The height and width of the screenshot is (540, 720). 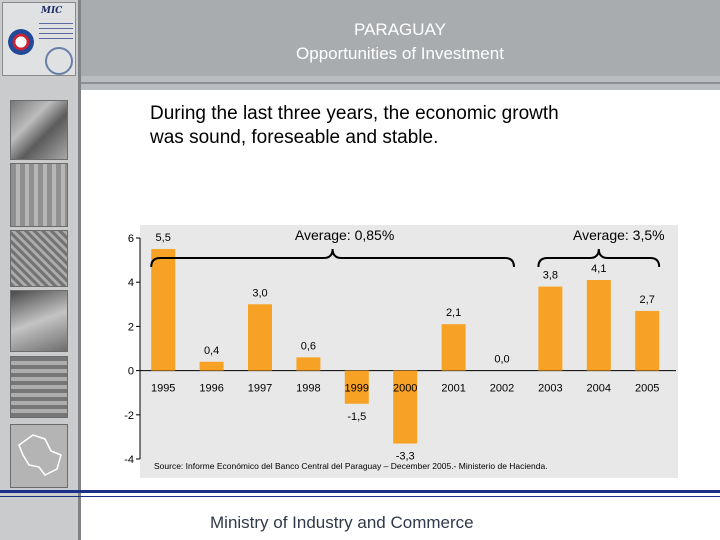 I want to click on data-label: 2,7, so click(x=647, y=300).